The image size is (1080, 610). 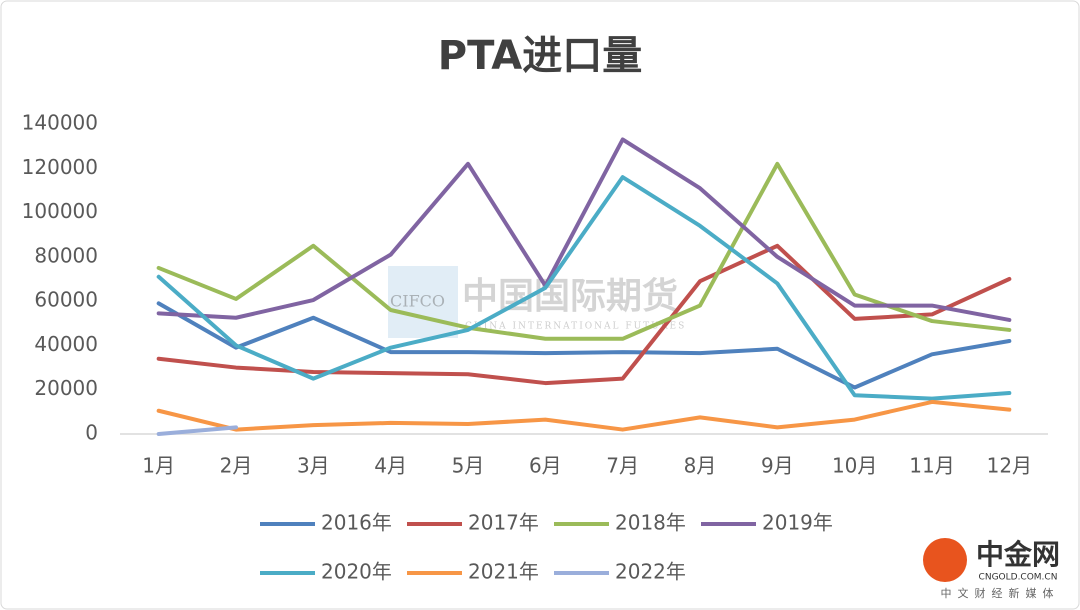 What do you see at coordinates (622, 466) in the screenshot?
I see `x-tick-label: 7月` at bounding box center [622, 466].